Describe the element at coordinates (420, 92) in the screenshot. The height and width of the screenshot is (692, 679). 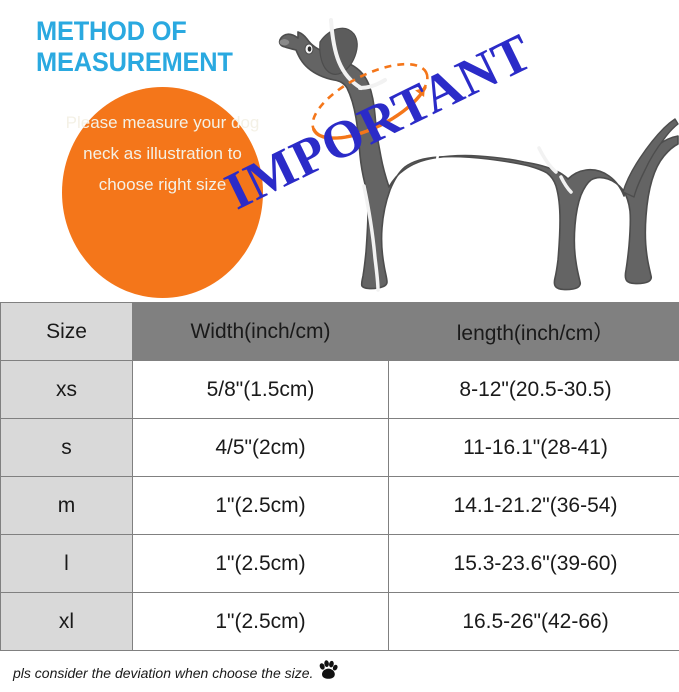
I see `neck-loop-arrowhead` at that location.